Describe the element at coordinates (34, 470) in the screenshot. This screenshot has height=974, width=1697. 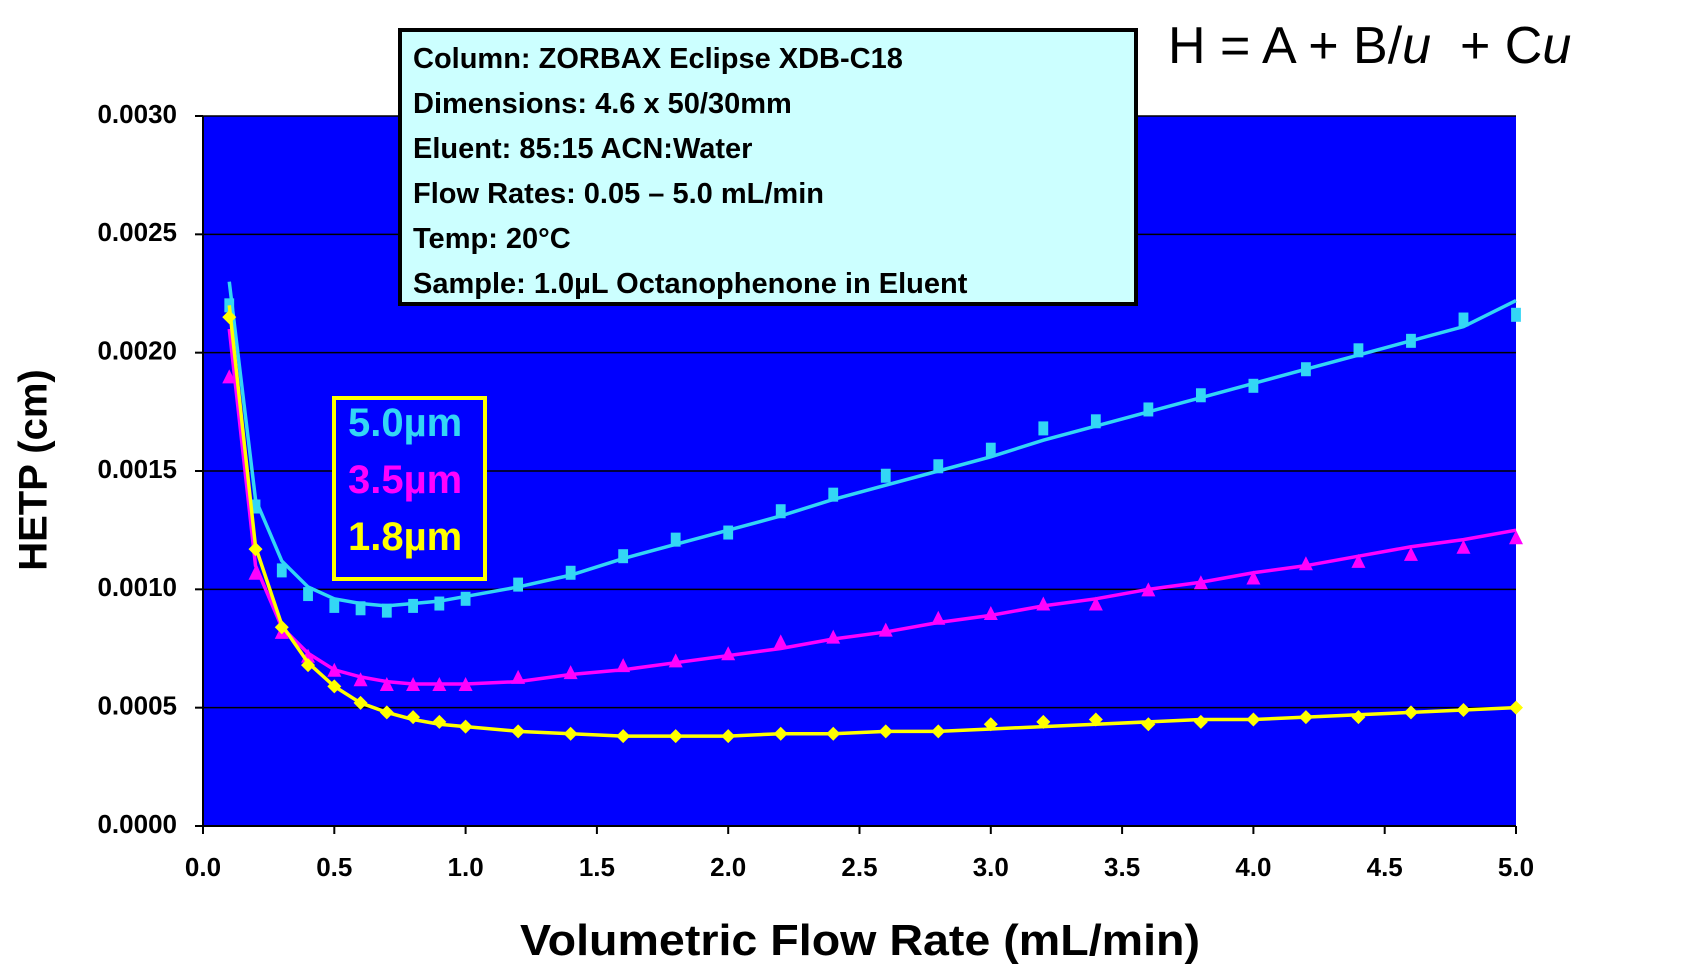
I see `y-axis-label: HETP (cm)` at that location.